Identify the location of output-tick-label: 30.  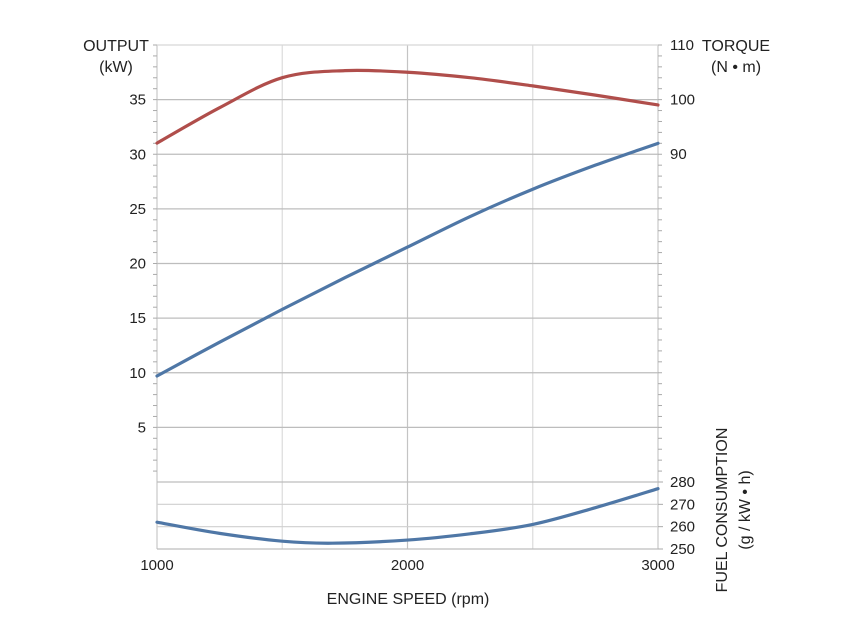
(137, 154).